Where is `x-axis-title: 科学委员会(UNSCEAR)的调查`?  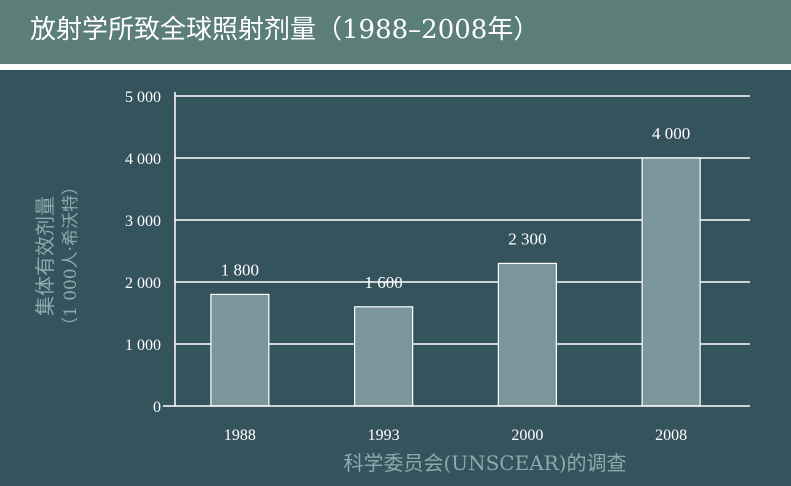
x-axis-title: 科学委员会(UNSCEAR)的调查 is located at coordinates (484, 463).